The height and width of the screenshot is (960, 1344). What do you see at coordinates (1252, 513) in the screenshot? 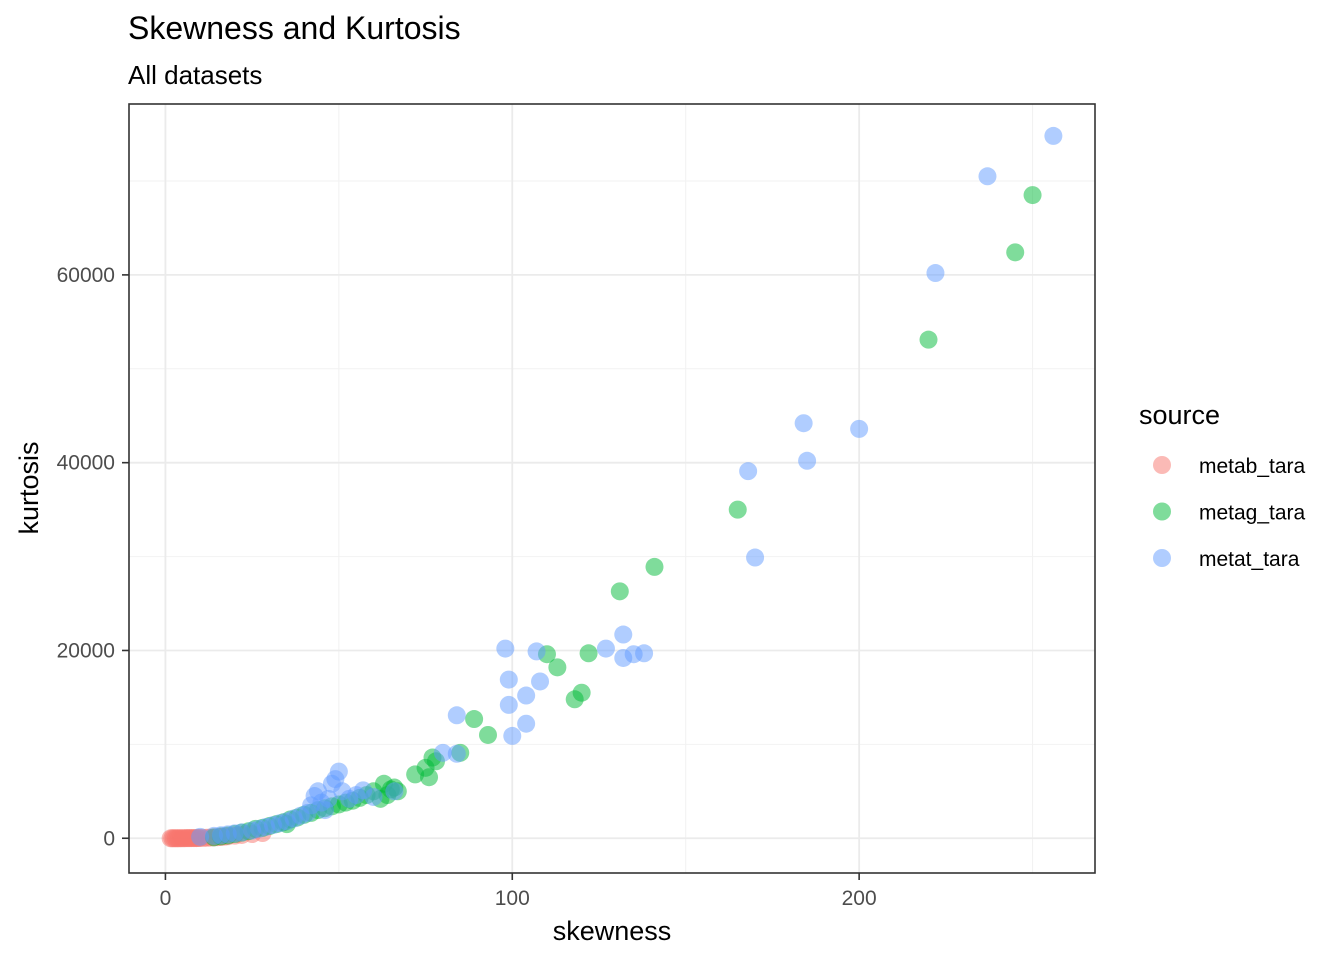
I see `legend-label-metag_tara: metag_tara` at bounding box center [1252, 513].